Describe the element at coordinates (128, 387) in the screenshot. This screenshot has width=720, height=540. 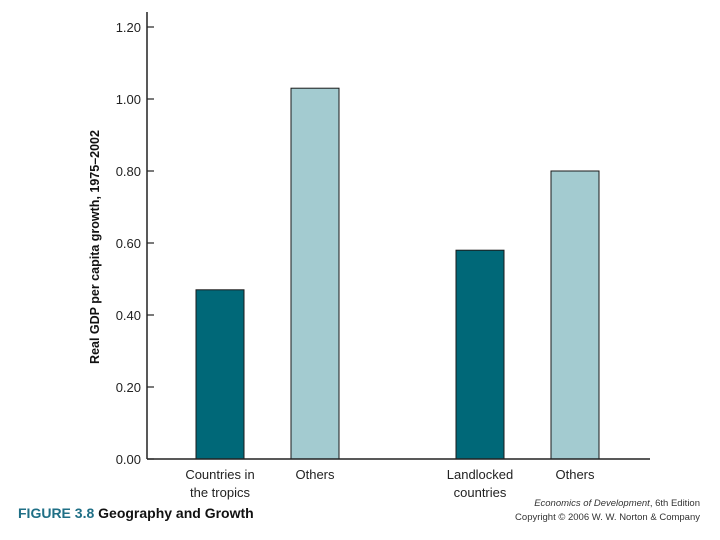
I see `y-tick-label: 0.20` at that location.